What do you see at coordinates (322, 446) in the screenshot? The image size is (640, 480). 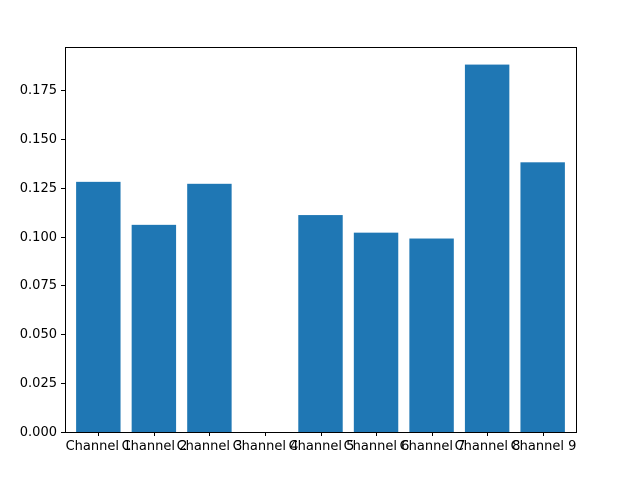 I see `x-tick-label: Channel 5` at bounding box center [322, 446].